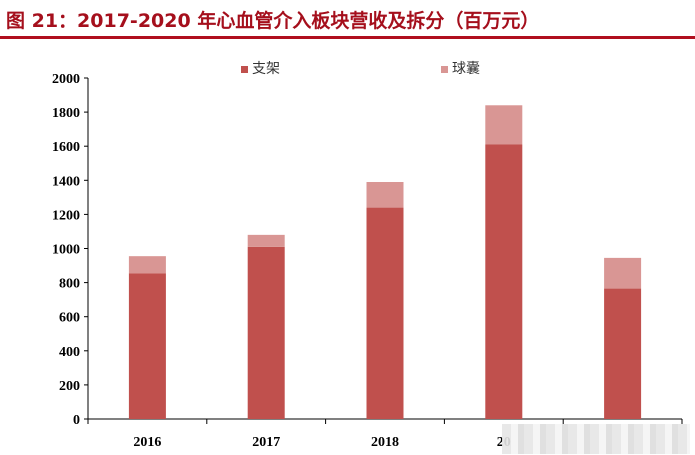 This screenshot has height=455, width=695. Describe the element at coordinates (66, 181) in the screenshot. I see `y-tick-label: 1400` at that location.